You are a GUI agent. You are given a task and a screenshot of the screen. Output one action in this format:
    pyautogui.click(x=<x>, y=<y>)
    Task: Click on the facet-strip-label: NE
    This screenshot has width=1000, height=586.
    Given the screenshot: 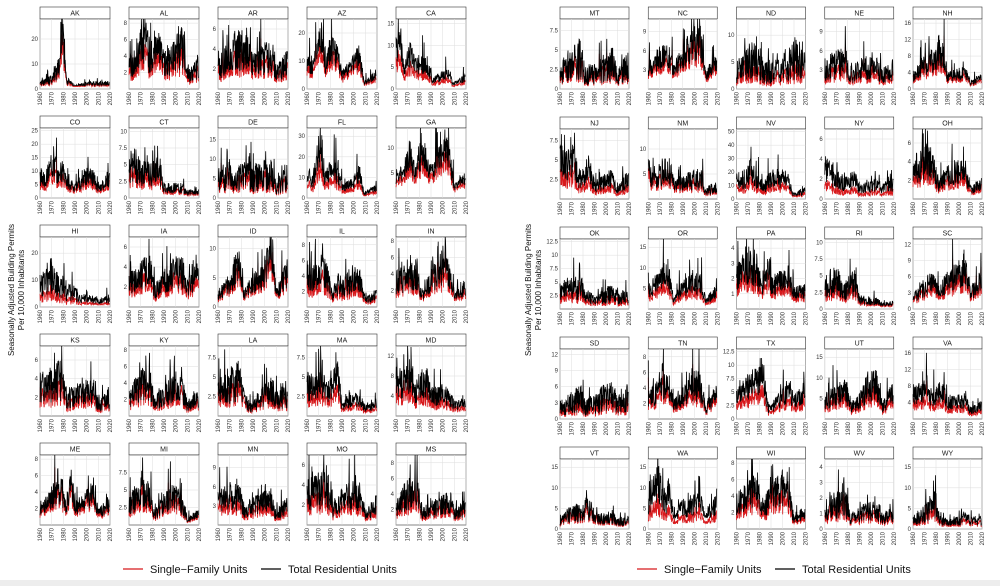 What is the action you would take?
    pyautogui.click(x=859, y=14)
    